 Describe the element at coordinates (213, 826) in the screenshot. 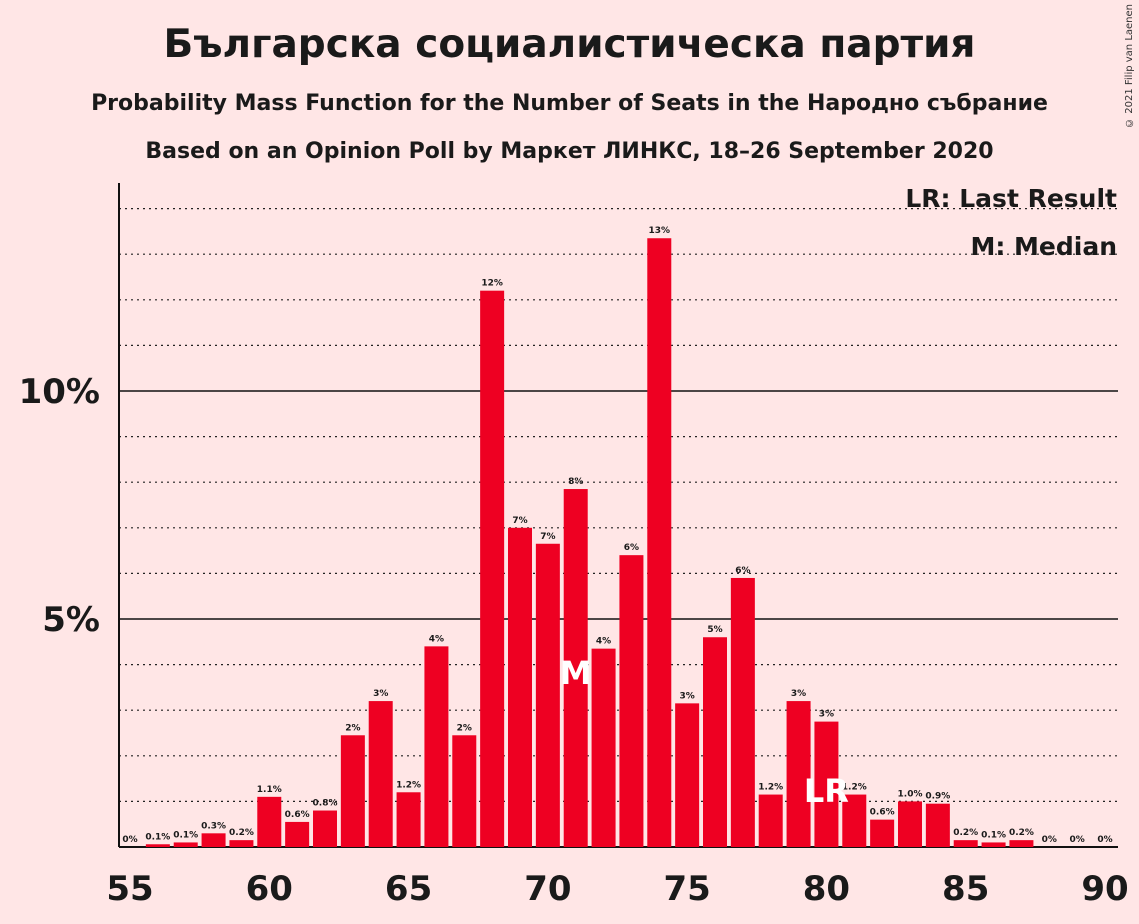

I see `bar-value-label: 0.3%` at that location.